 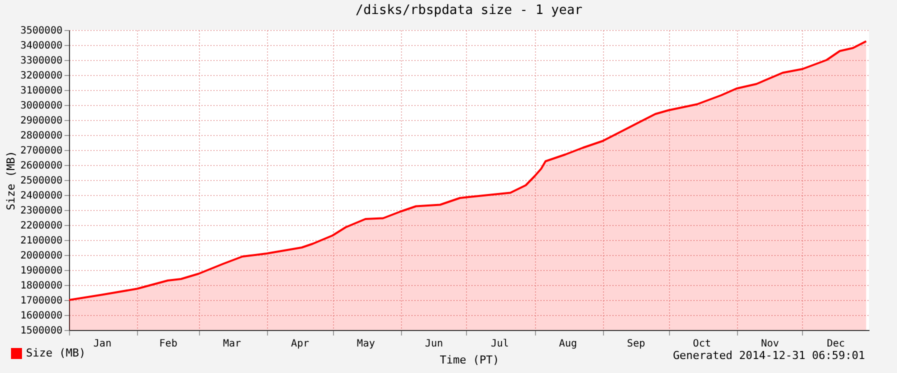 I want to click on y-tick-label: 2700000, so click(x=41, y=151).